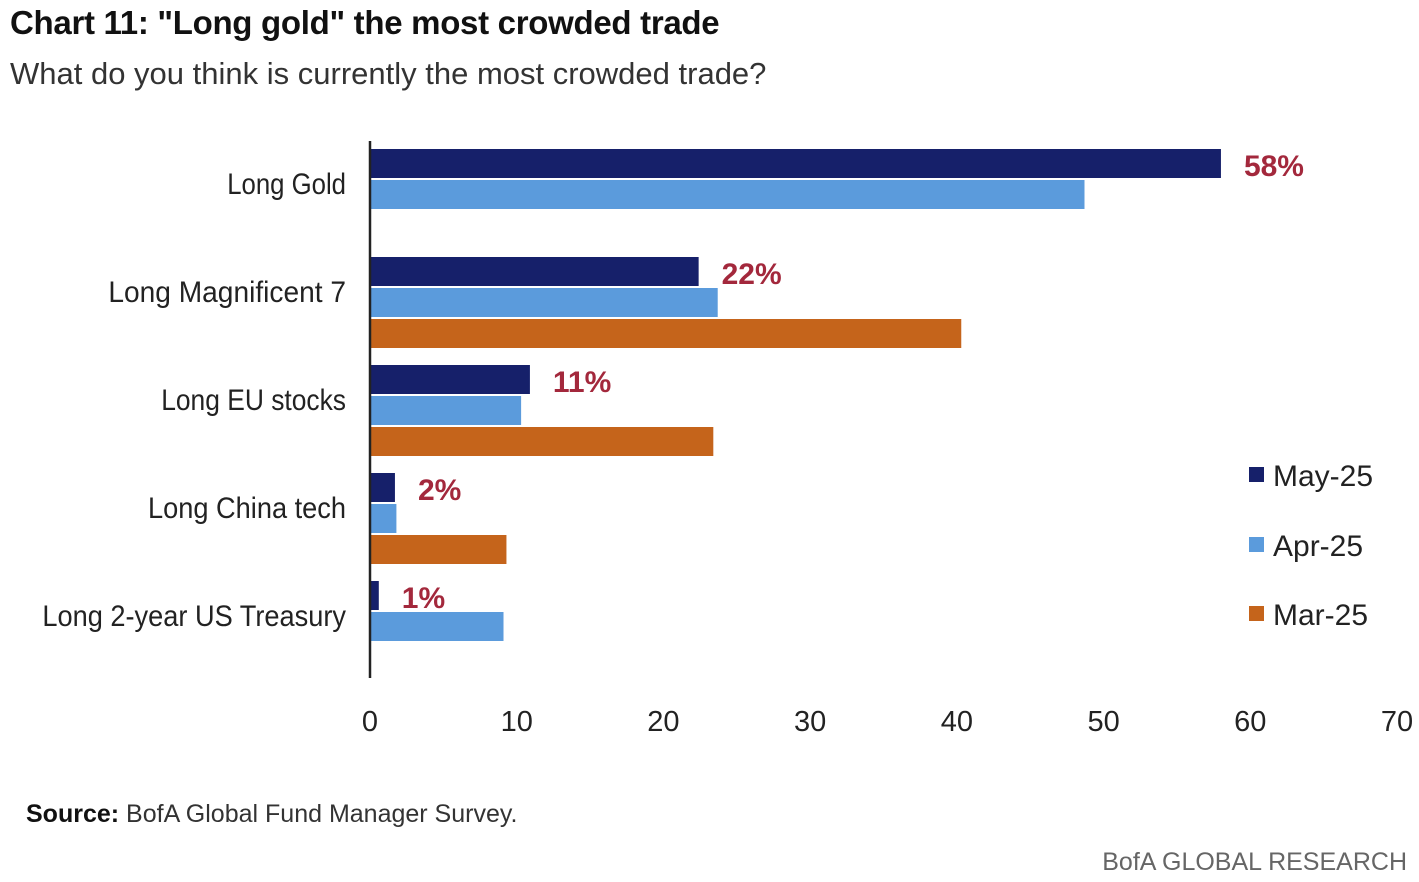 The image size is (1419, 882). What do you see at coordinates (582, 382) in the screenshot?
I see `data-label: 11%` at bounding box center [582, 382].